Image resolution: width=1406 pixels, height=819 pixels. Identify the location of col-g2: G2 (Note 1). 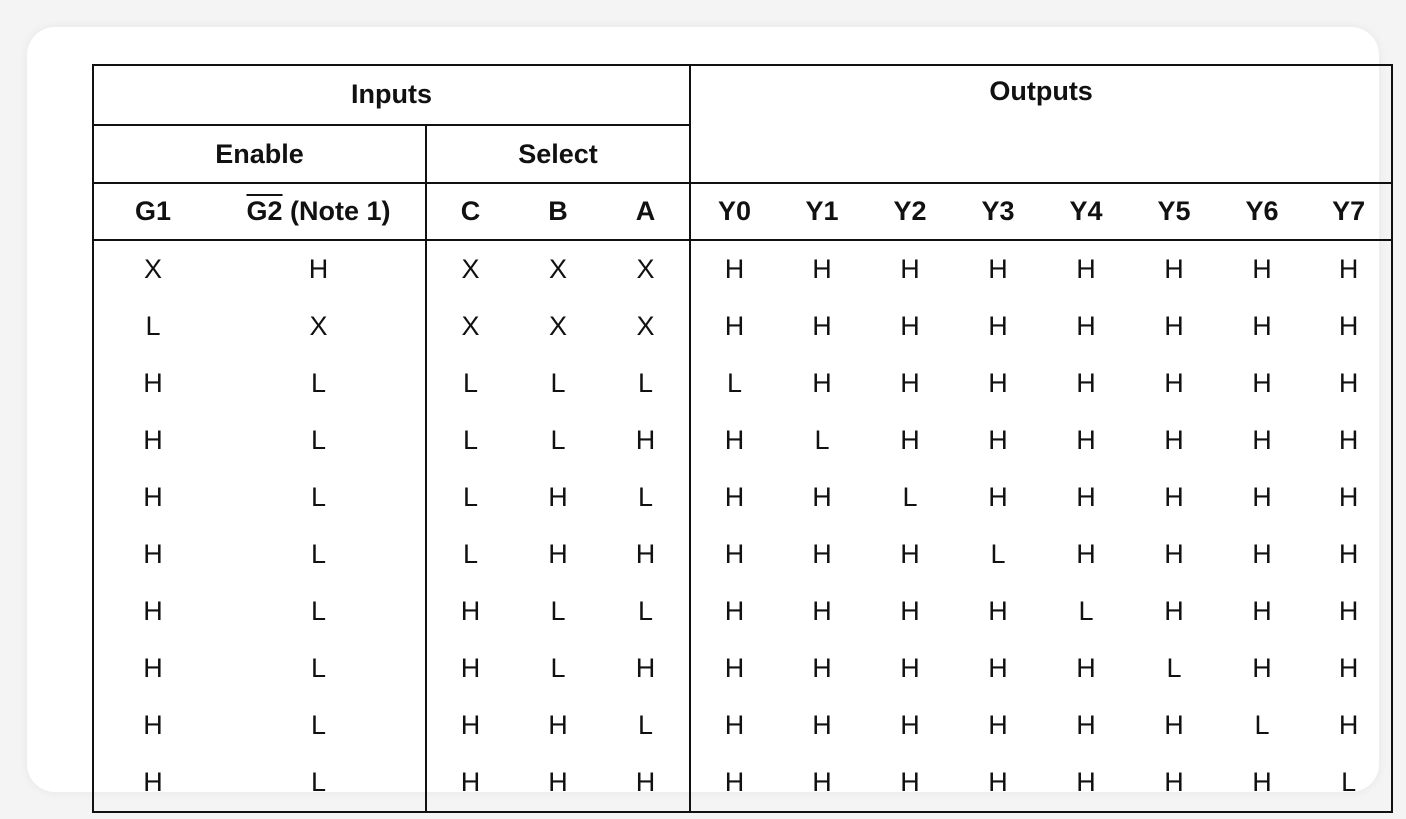
(319, 212).